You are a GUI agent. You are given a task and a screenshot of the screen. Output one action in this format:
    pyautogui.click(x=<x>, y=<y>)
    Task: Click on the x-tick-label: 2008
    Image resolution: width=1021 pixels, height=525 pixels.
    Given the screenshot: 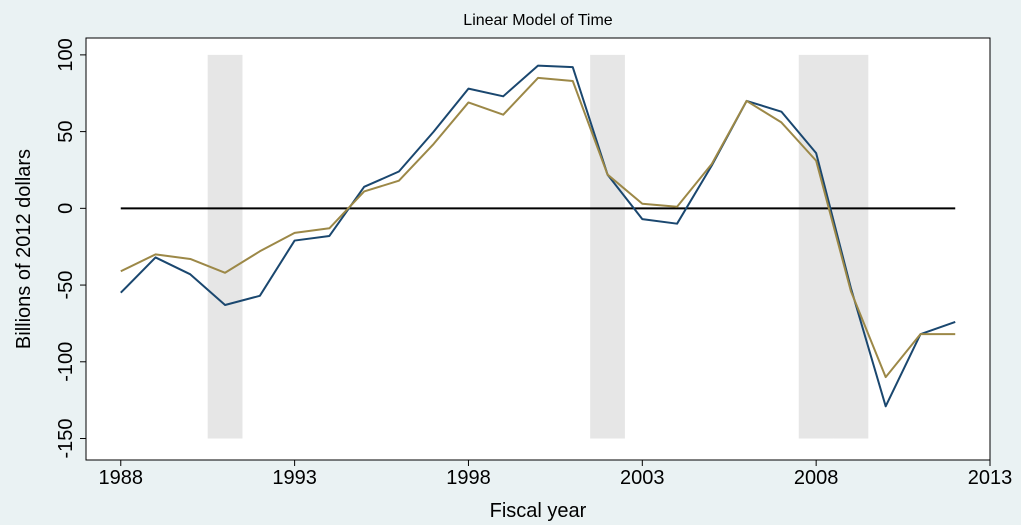 What is the action you would take?
    pyautogui.click(x=816, y=478)
    